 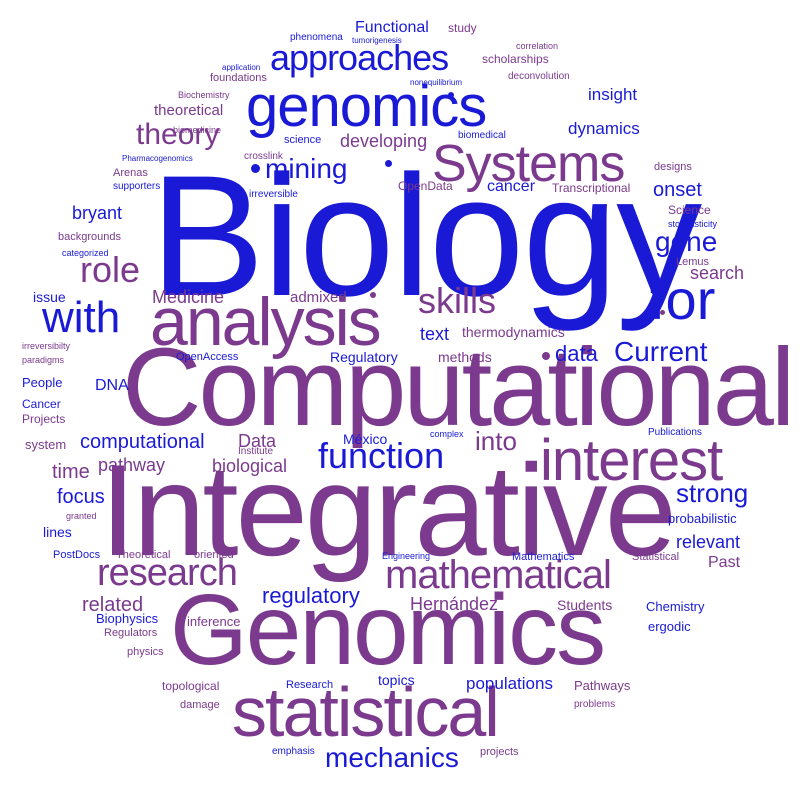 I want to click on word-focus: focus, so click(x=81, y=497).